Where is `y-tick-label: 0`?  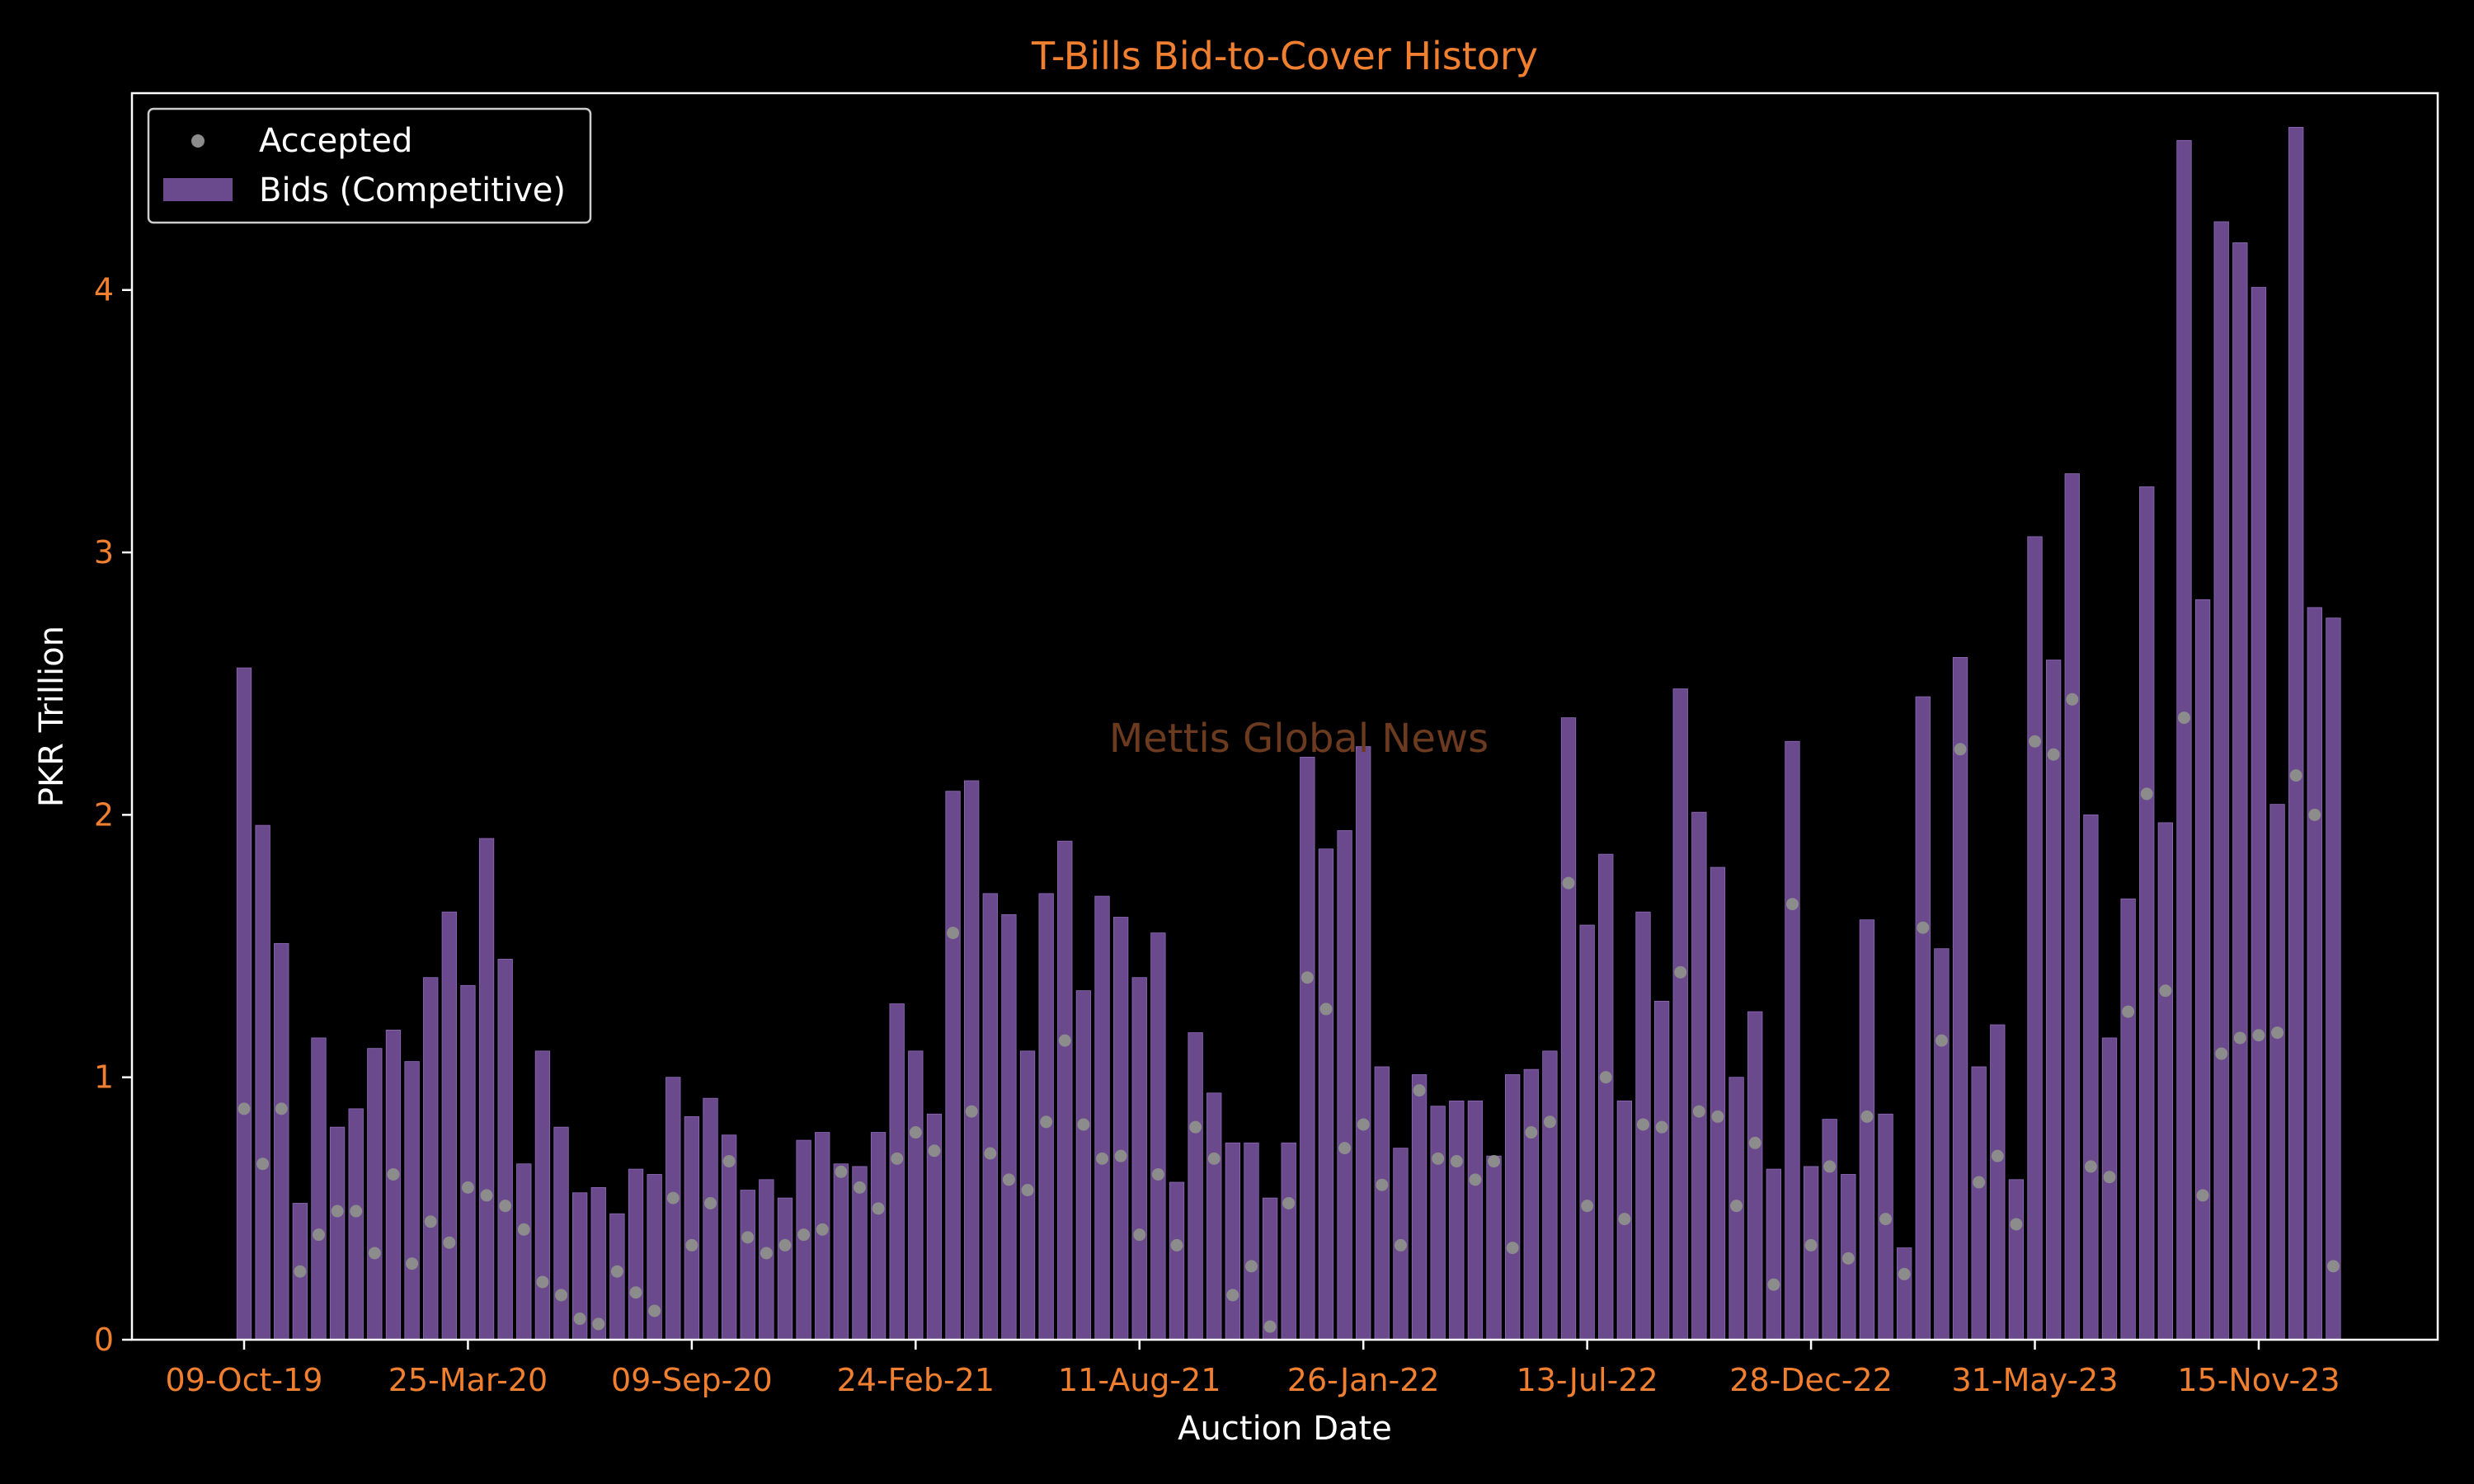 y-tick-label: 0 is located at coordinates (104, 1340).